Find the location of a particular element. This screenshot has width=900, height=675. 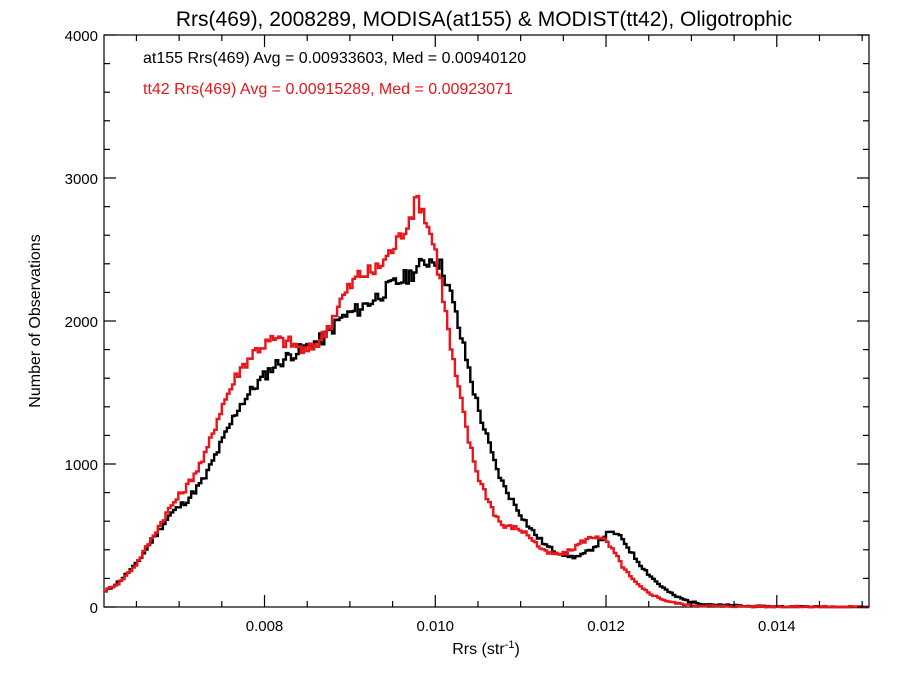

x-axis-label-tail: ) is located at coordinates (516, 649).